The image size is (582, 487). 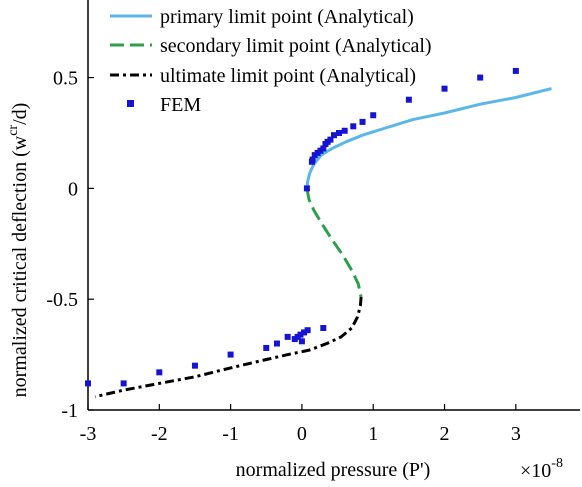 I want to click on y-tick-label: 0.5, so click(x=65, y=79).